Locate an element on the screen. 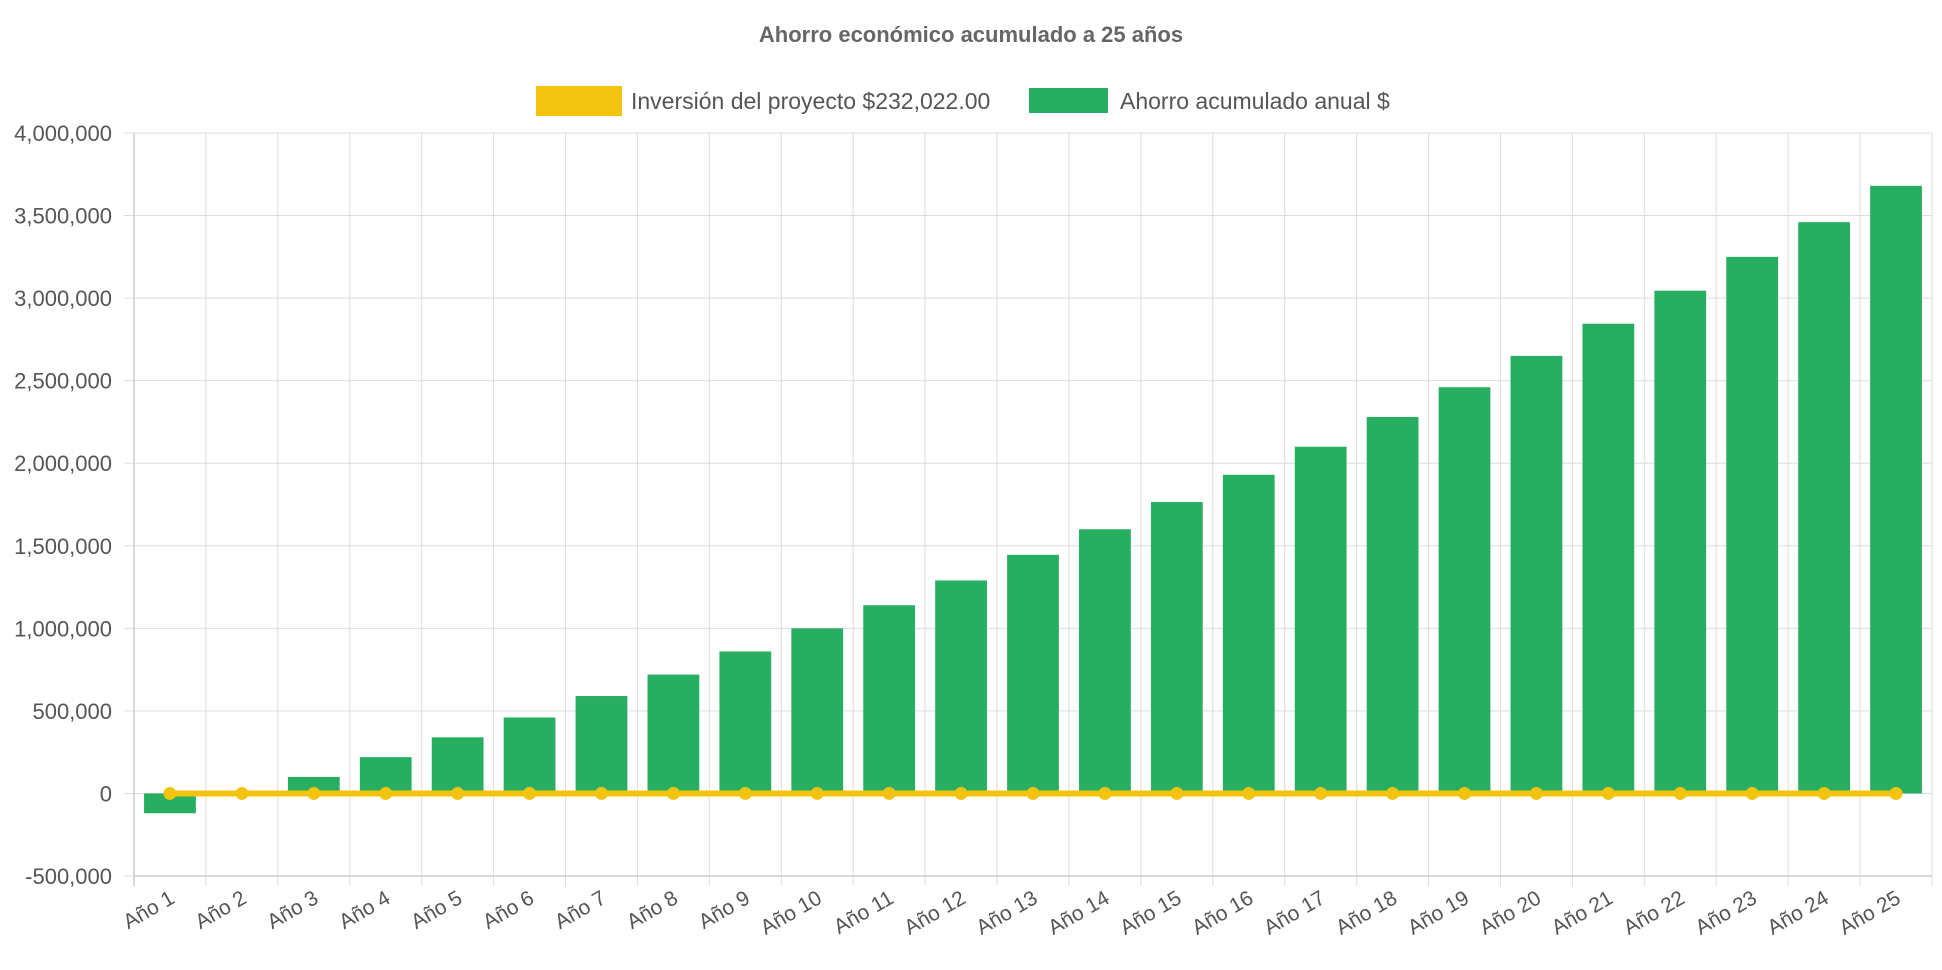 This screenshot has height=970, width=1942. y-tick-label: -500,000 is located at coordinates (68, 876).